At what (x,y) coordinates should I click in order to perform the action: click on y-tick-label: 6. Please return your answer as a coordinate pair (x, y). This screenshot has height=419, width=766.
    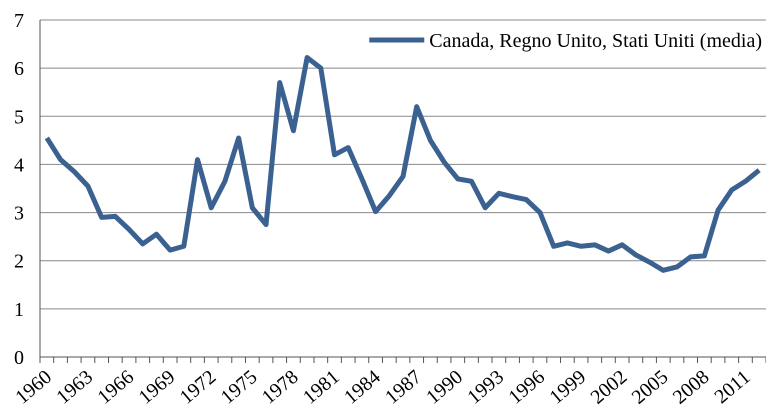
    Looking at the image, I should click on (19, 69).